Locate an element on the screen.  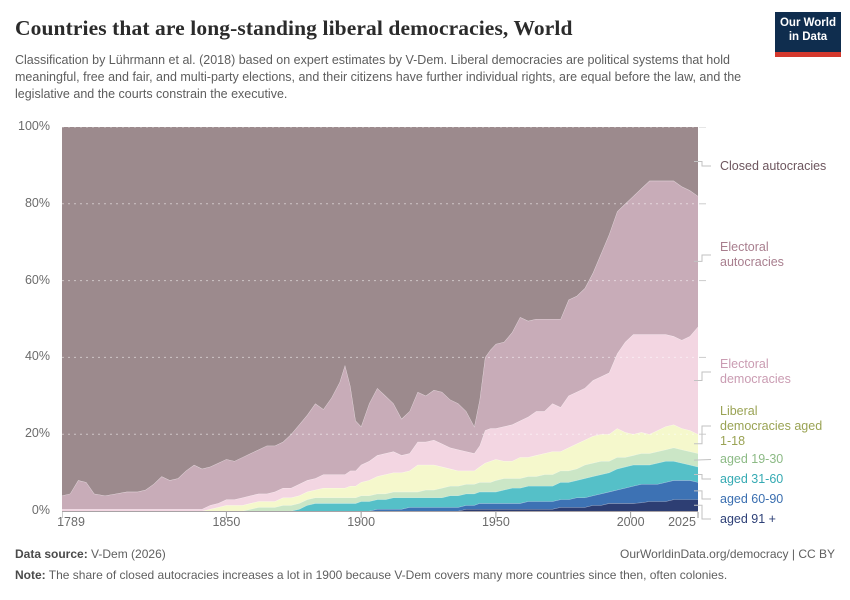
owid-logo: Our World in Data is located at coordinates (808, 34).